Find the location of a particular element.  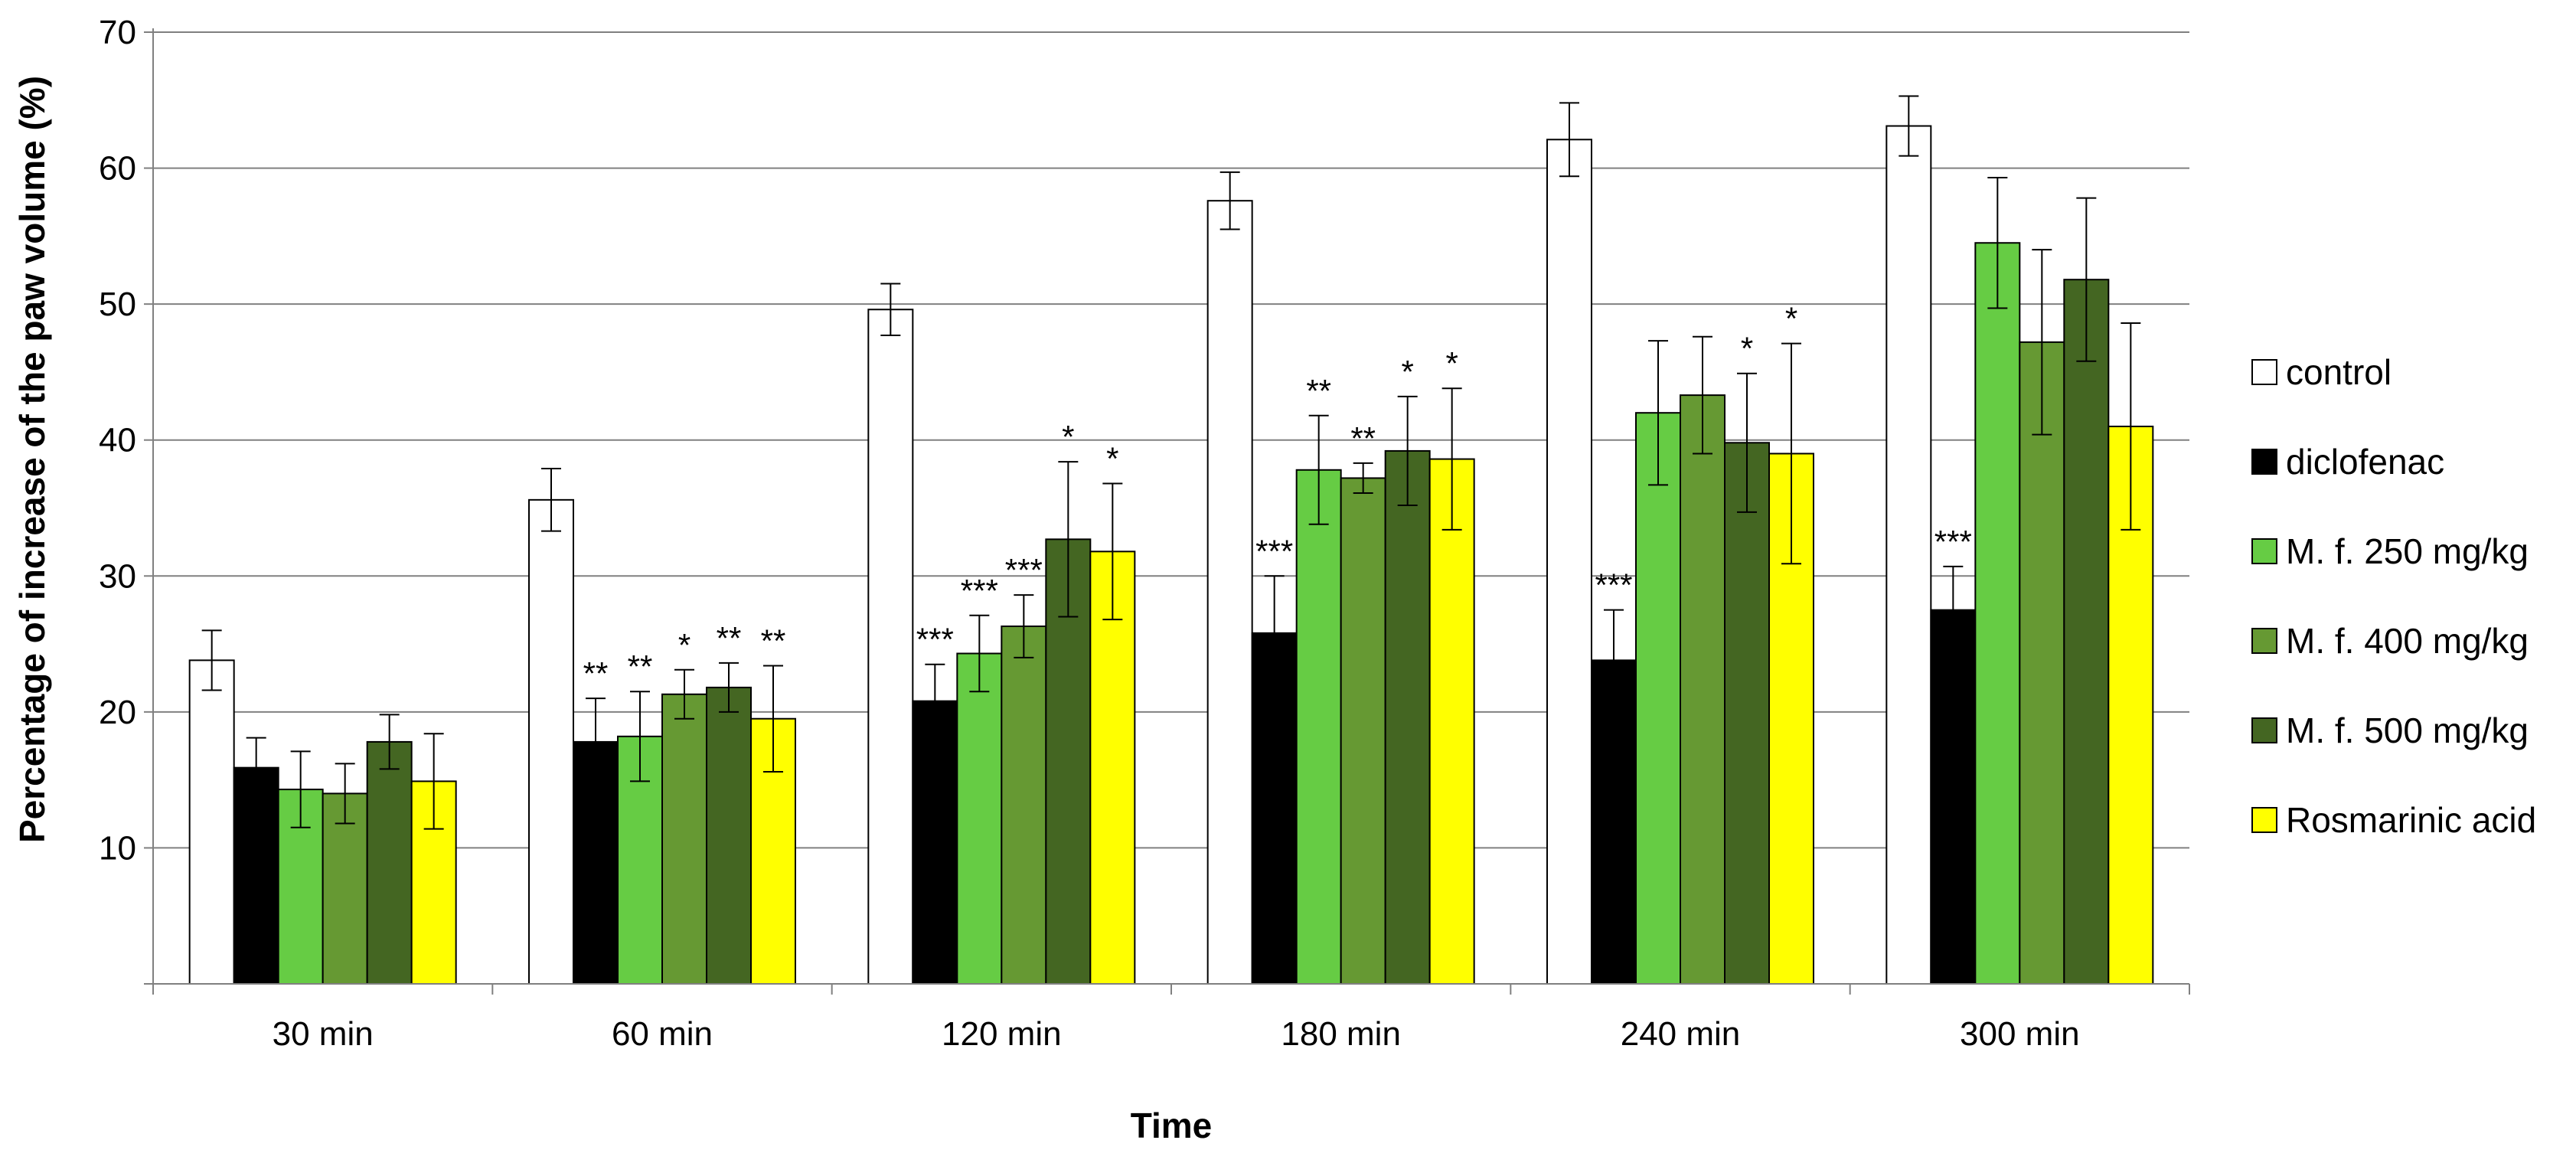

y-tick-label: 70 is located at coordinates (117, 32).